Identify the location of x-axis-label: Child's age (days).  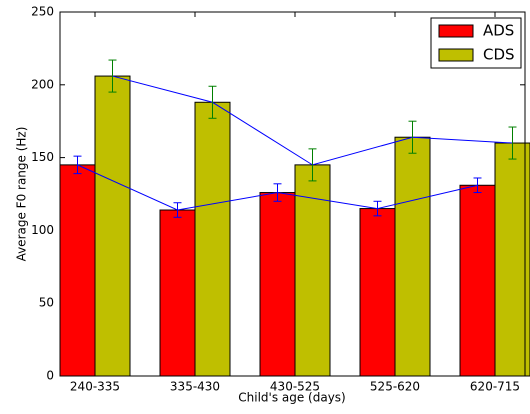
(292, 398).